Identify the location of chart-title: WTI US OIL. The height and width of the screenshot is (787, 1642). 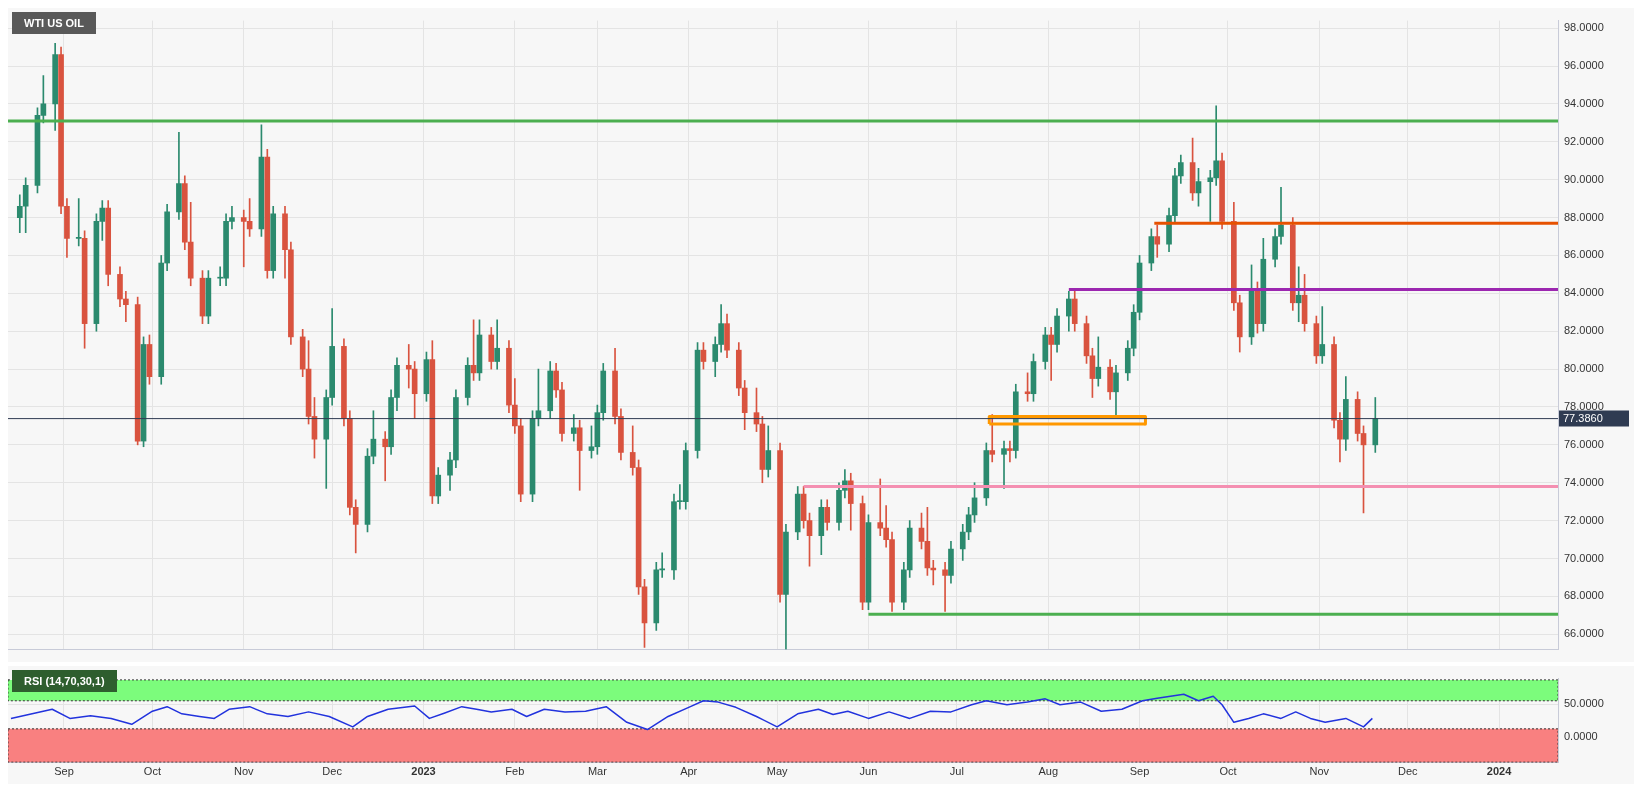
(54, 23).